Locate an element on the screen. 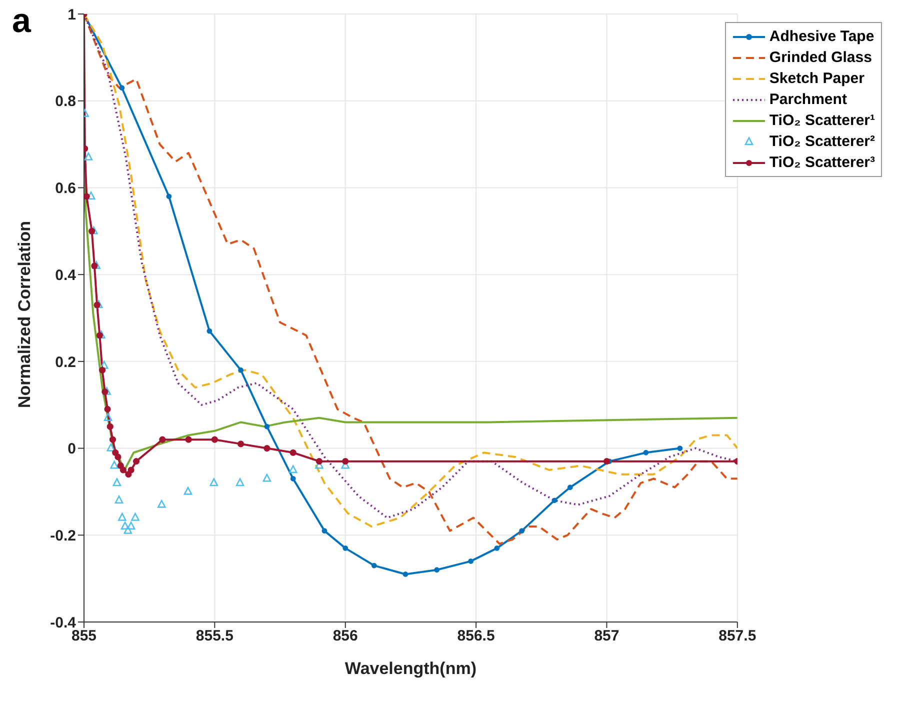 This screenshot has height=703, width=916. legend-label: Parchment is located at coordinates (808, 99).